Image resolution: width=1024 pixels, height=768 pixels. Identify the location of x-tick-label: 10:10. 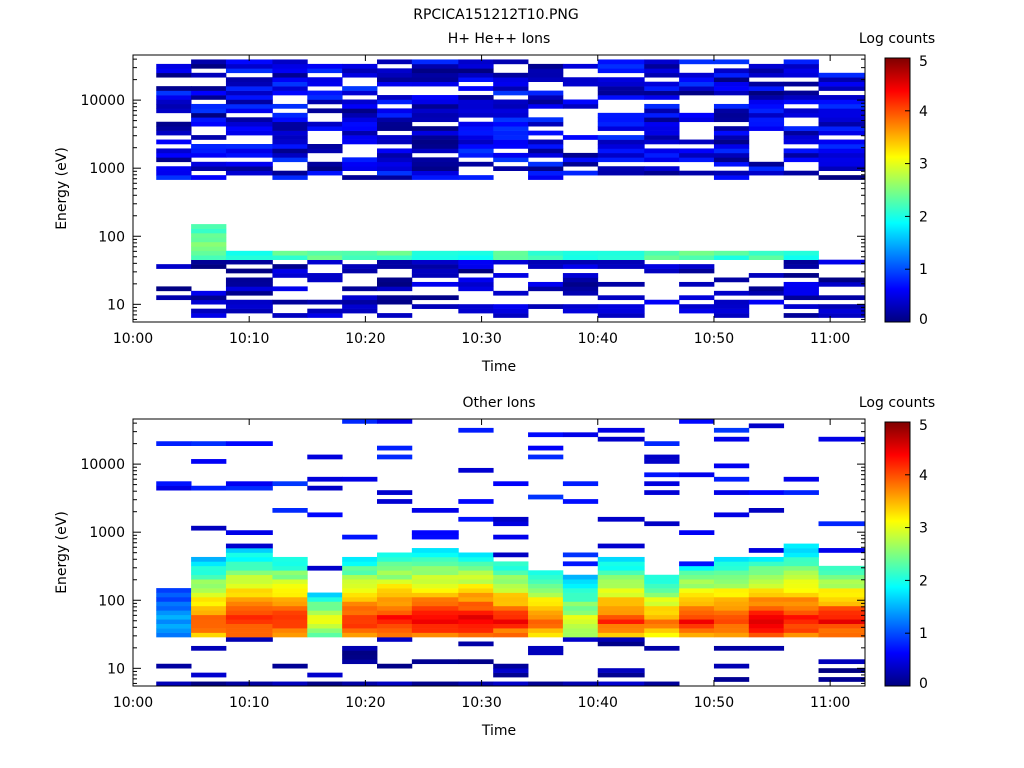
(249, 703).